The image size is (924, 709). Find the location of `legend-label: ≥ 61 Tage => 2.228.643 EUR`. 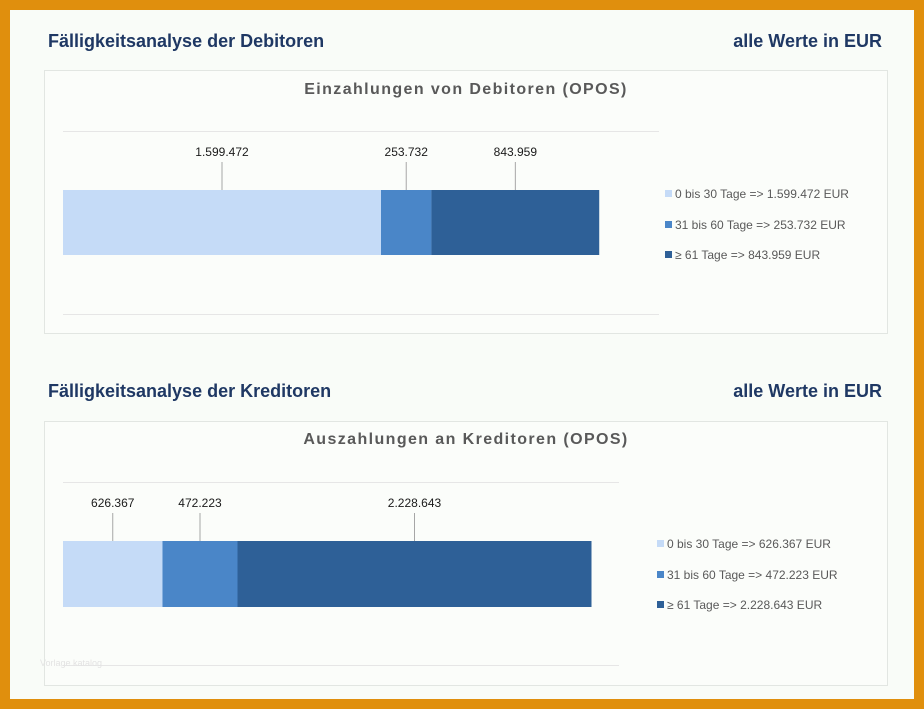

legend-label: ≥ 61 Tage => 2.228.643 EUR is located at coordinates (745, 605).